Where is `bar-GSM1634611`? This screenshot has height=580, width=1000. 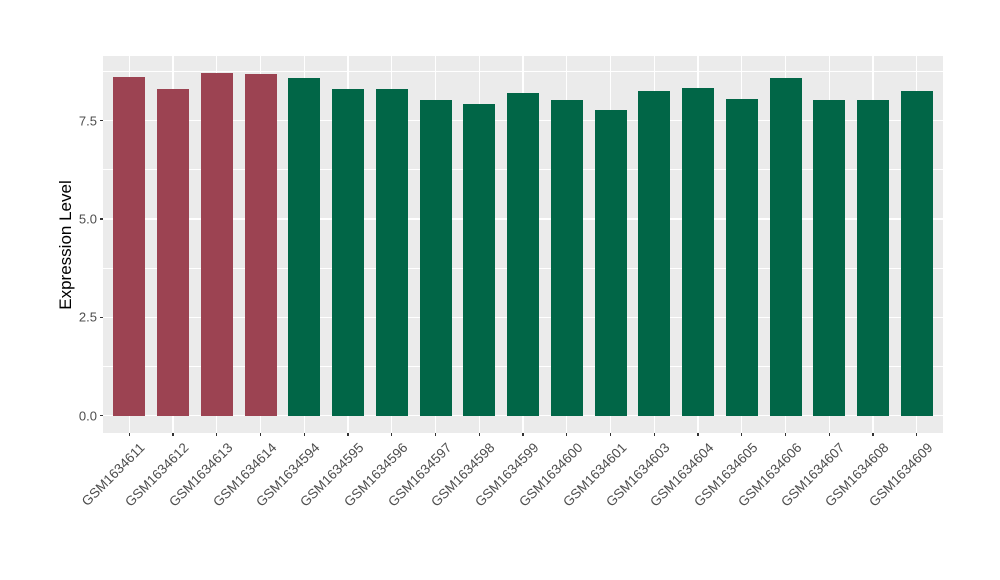 bar-GSM1634611 is located at coordinates (129, 246).